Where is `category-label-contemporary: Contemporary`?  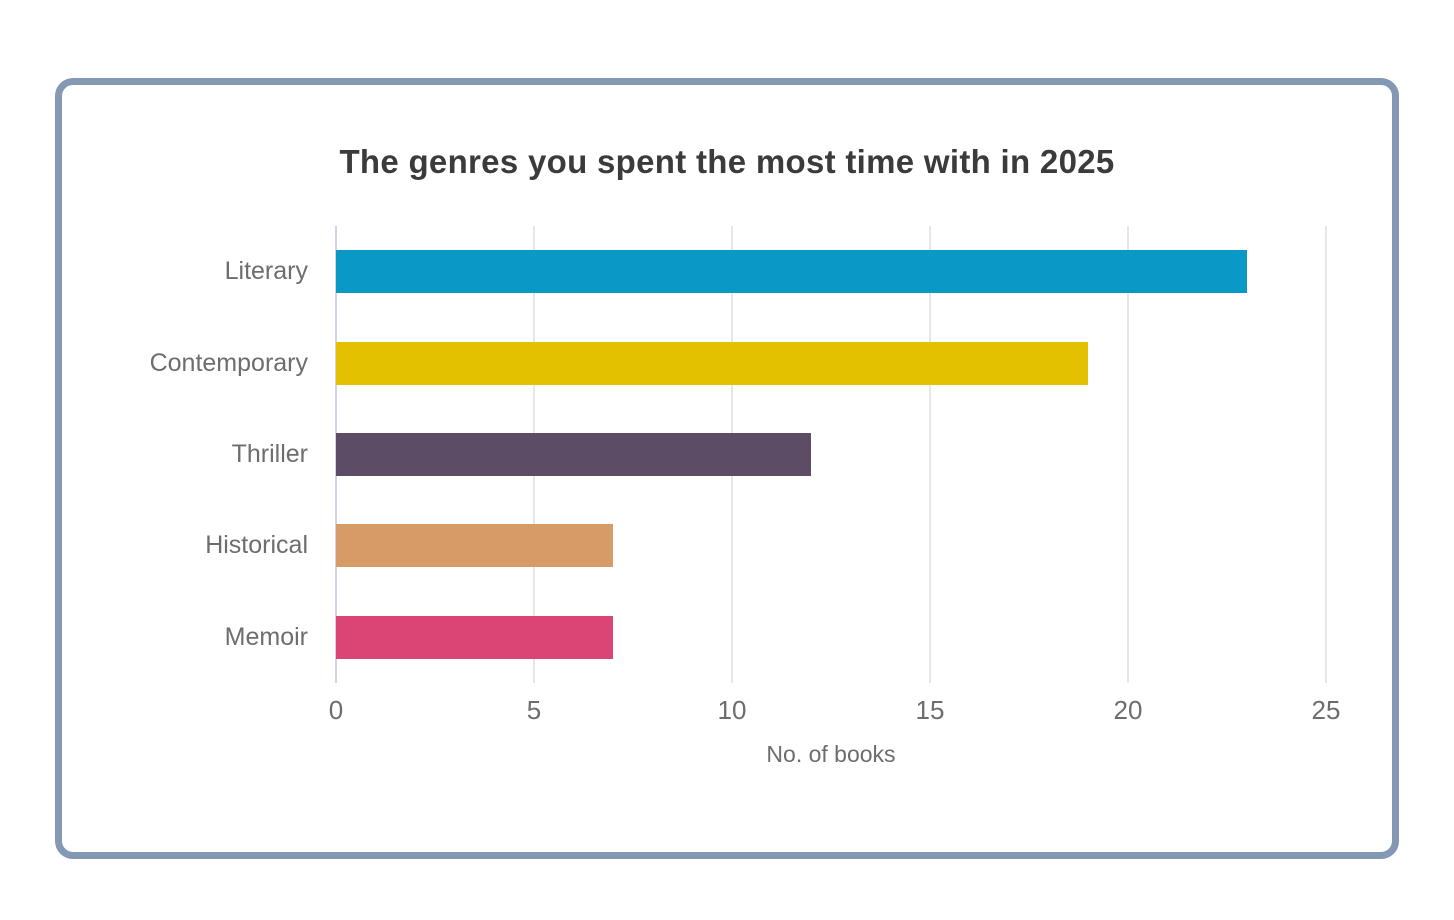 category-label-contemporary: Contemporary is located at coordinates (228, 362).